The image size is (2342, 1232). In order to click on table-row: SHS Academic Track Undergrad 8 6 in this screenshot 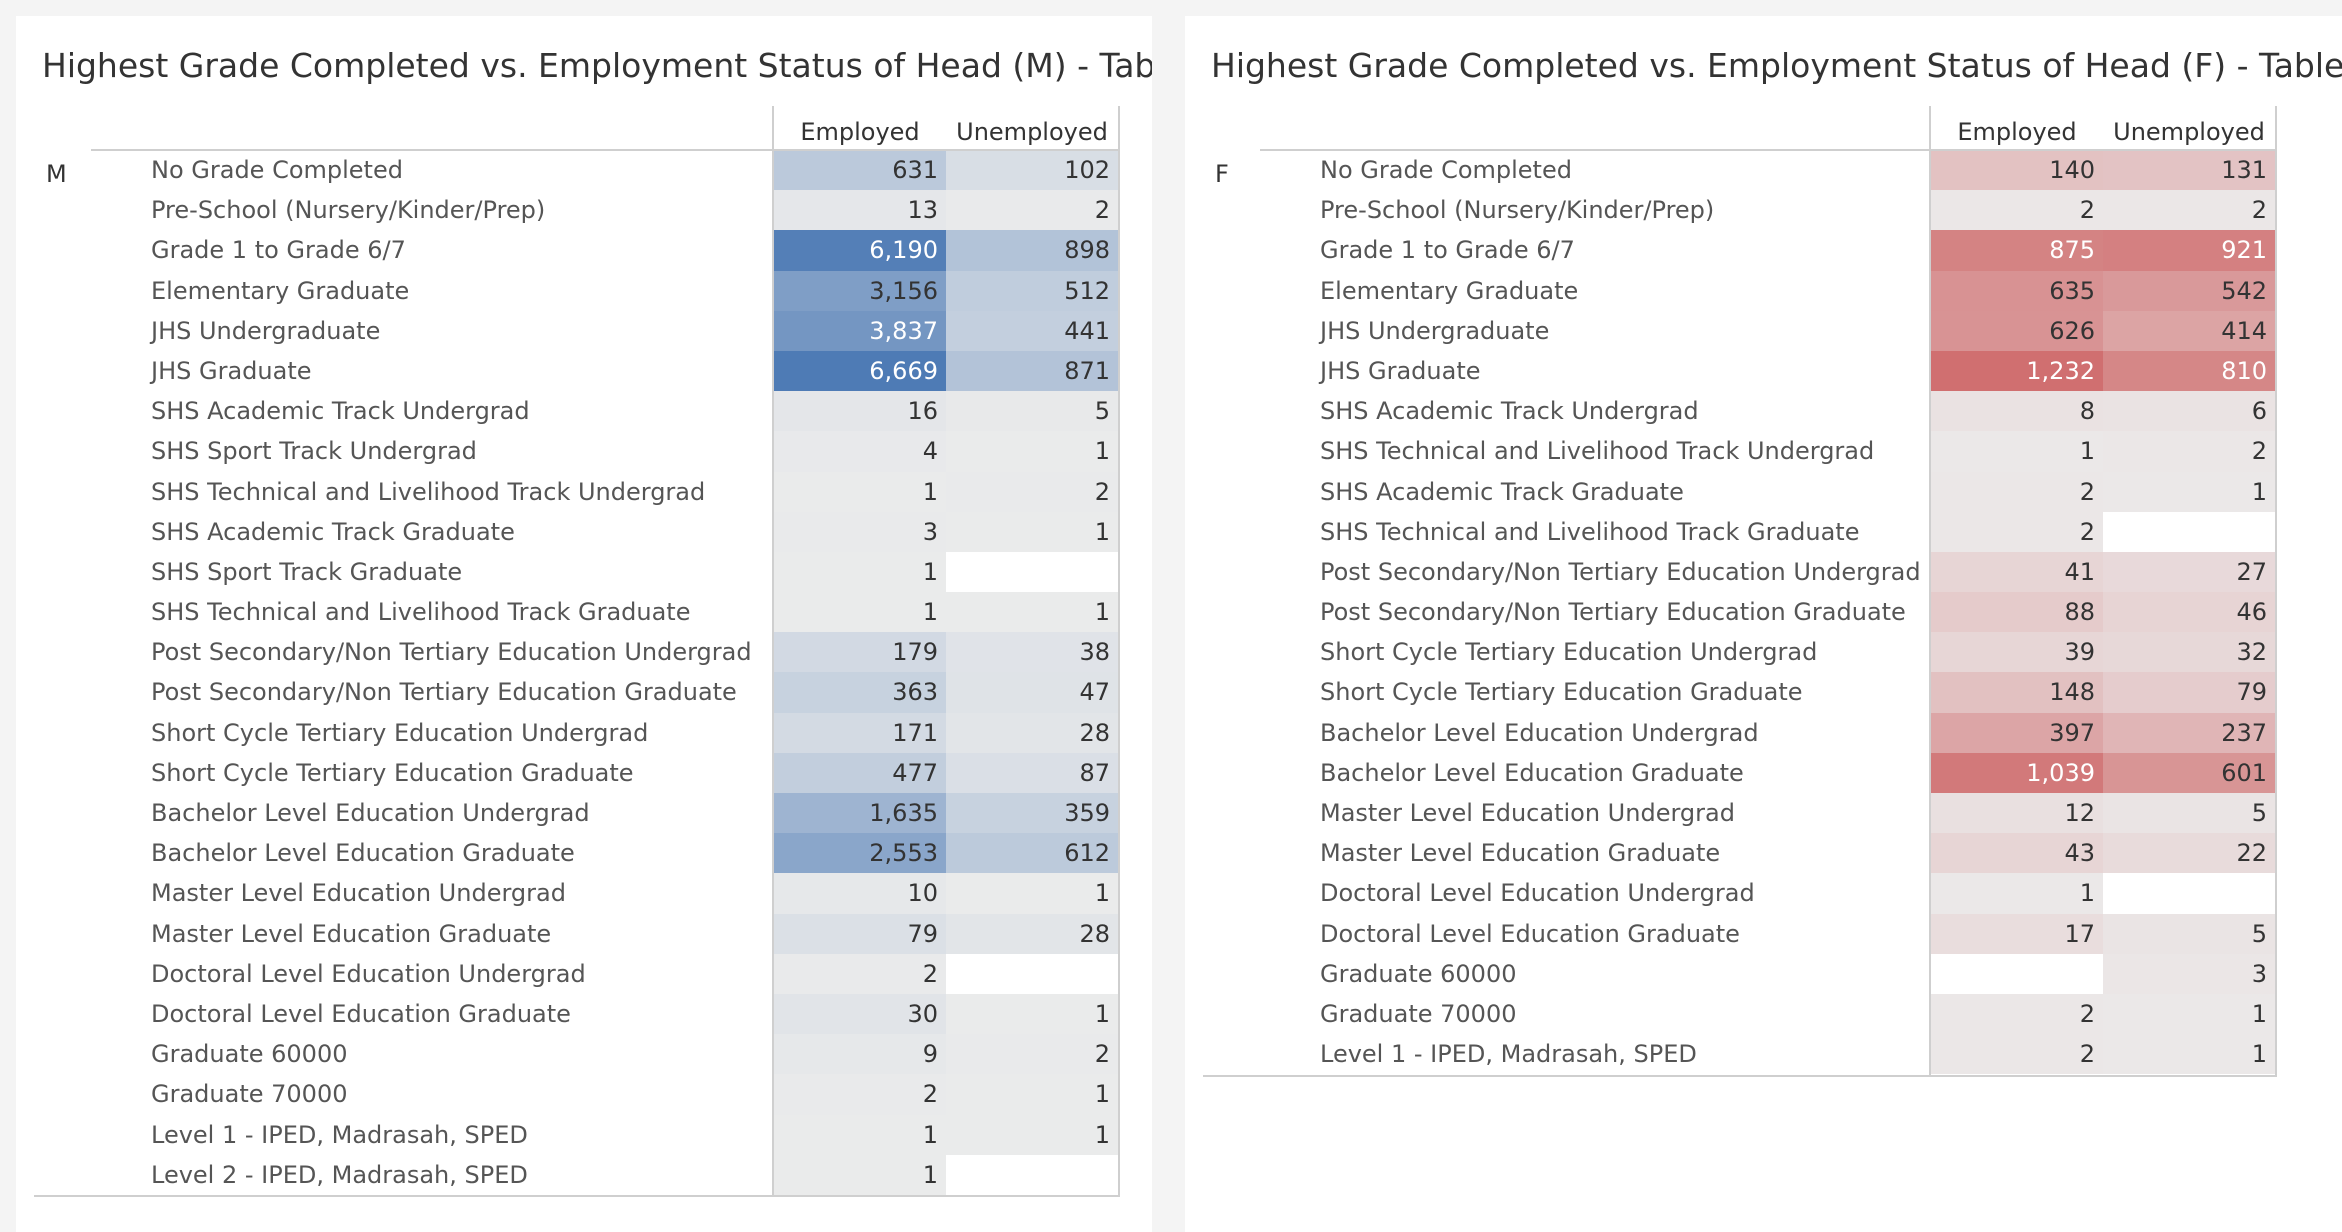, I will do `click(1739, 411)`.